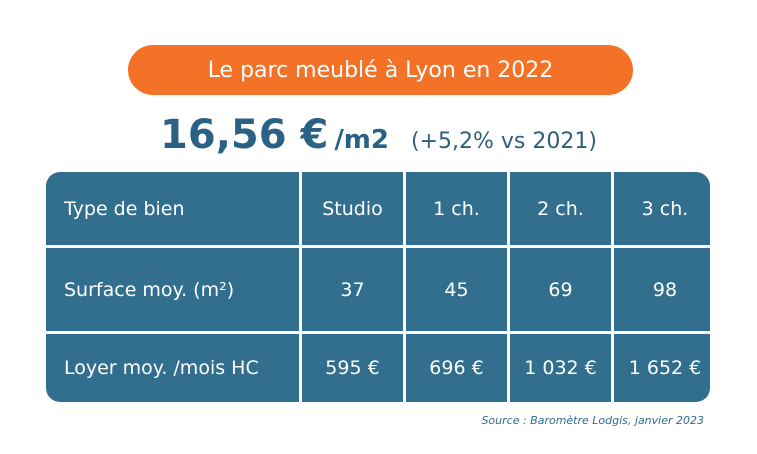 The image size is (757, 454). Describe the element at coordinates (172, 208) in the screenshot. I see `header-type: Type de bien` at that location.